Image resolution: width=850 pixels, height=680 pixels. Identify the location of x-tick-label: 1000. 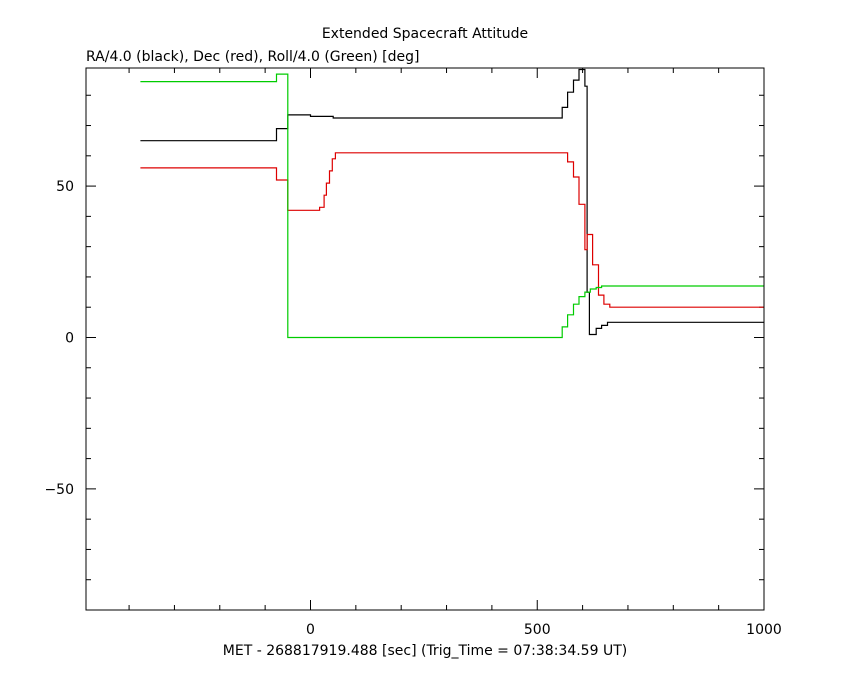
(764, 630).